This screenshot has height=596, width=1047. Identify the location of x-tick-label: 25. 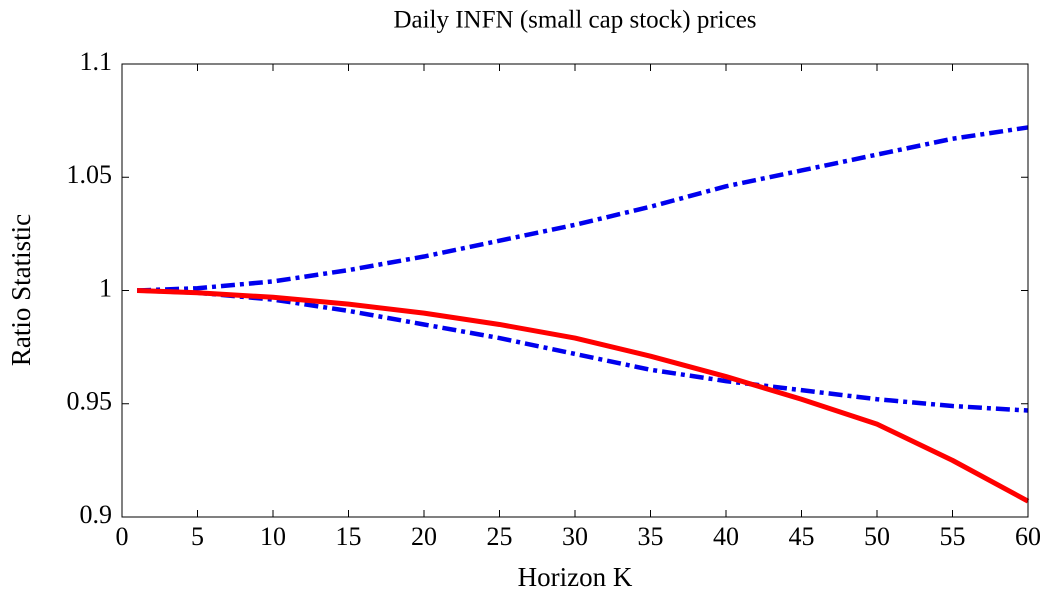
(500, 536).